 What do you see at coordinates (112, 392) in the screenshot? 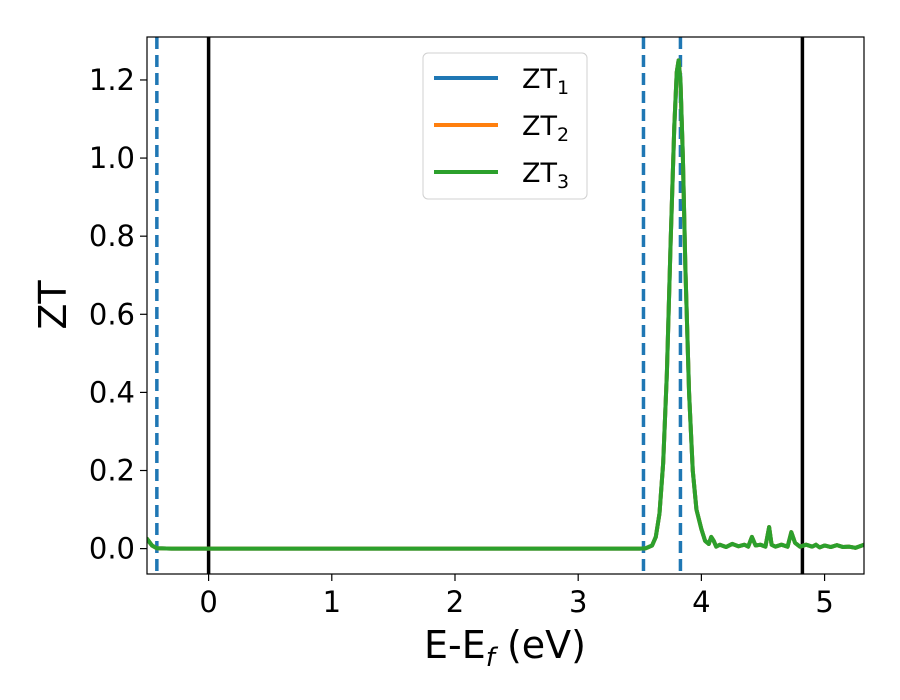
I see `y-tick-label: 0.4` at bounding box center [112, 392].